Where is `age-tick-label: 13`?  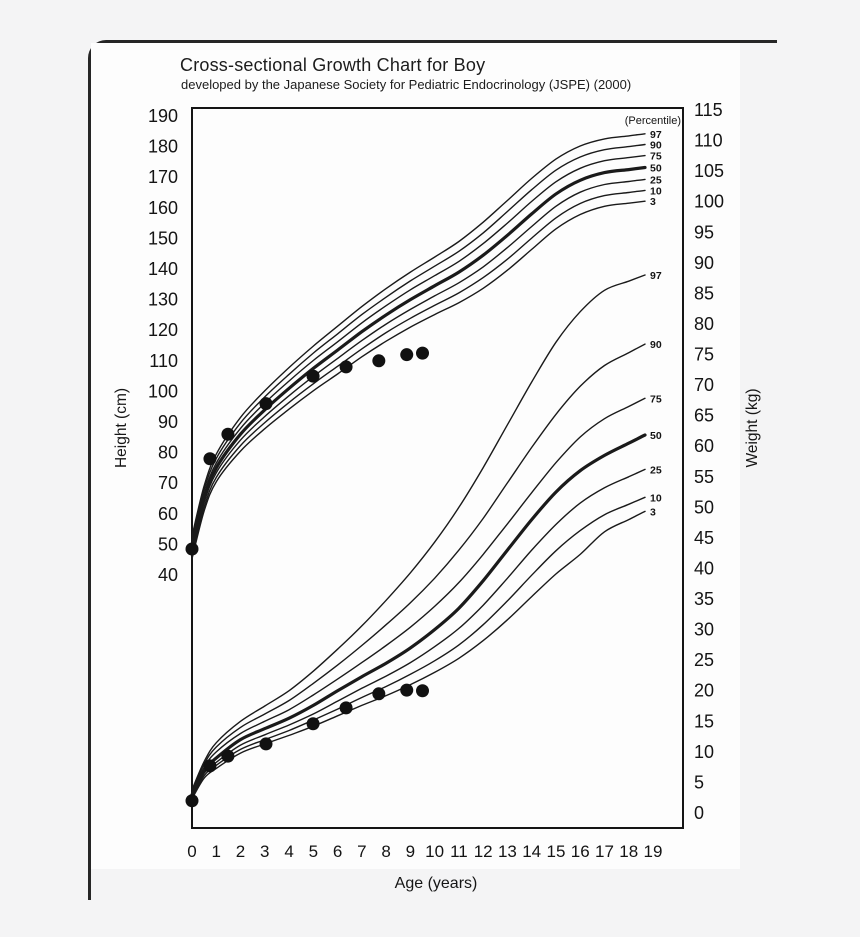 age-tick-label: 13 is located at coordinates (507, 851).